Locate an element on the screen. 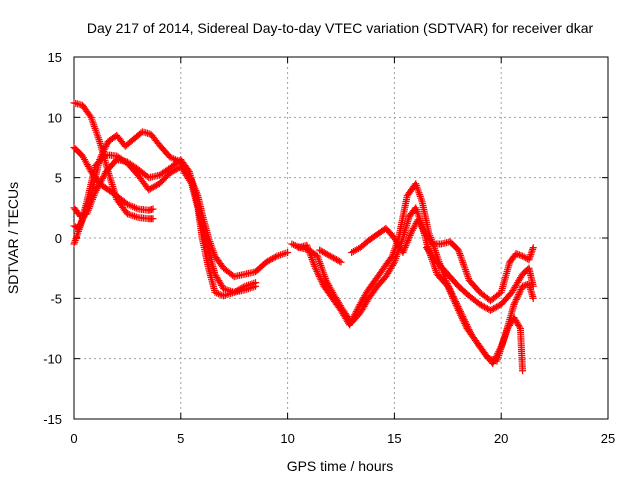 Image resolution: width=640 pixels, height=480 pixels. y-tick-label: -10 is located at coordinates (52, 359).